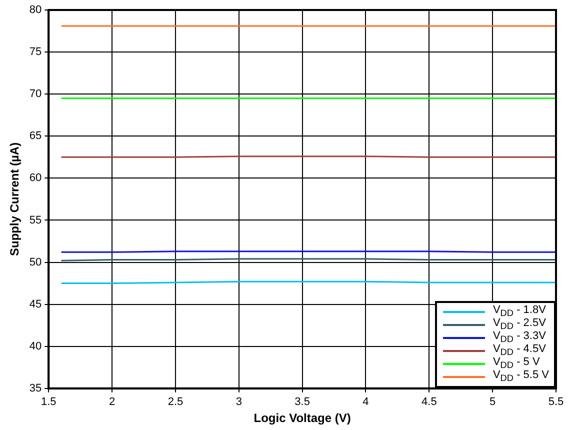 Image resolution: width=568 pixels, height=430 pixels. What do you see at coordinates (176, 402) in the screenshot?
I see `x-tick-label: 2.5` at bounding box center [176, 402].